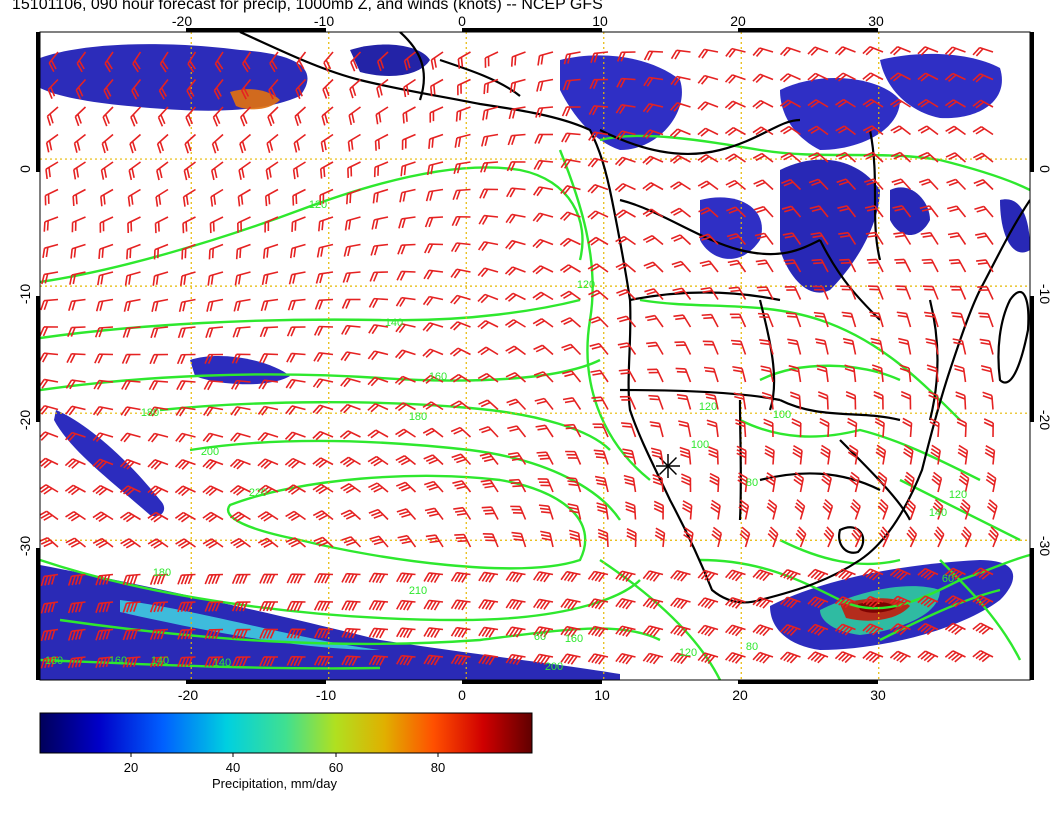 This screenshot has height=816, width=1056. What do you see at coordinates (462, 21) in the screenshot?
I see `top-lon-label: 0` at bounding box center [462, 21].